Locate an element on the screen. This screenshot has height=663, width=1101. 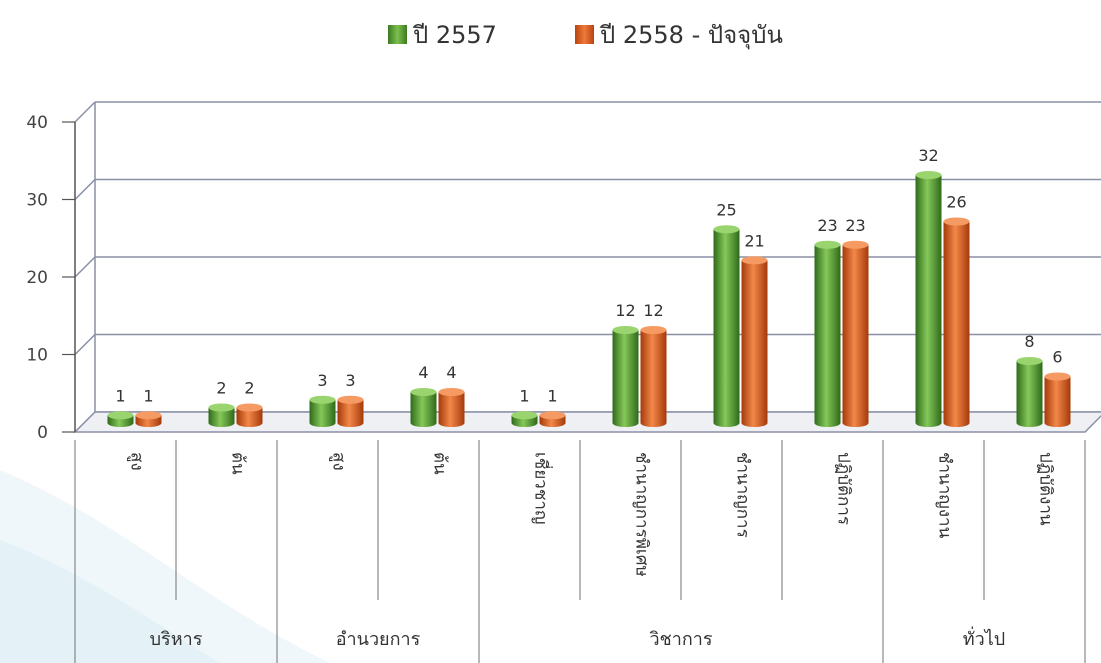
y-tick-label: 10 is located at coordinates (37, 356).